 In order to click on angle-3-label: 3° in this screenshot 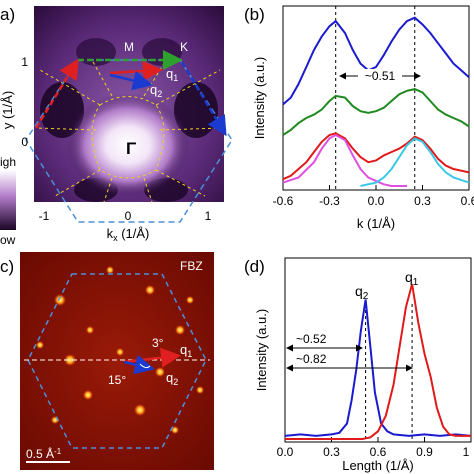, I will do `click(158, 343)`.